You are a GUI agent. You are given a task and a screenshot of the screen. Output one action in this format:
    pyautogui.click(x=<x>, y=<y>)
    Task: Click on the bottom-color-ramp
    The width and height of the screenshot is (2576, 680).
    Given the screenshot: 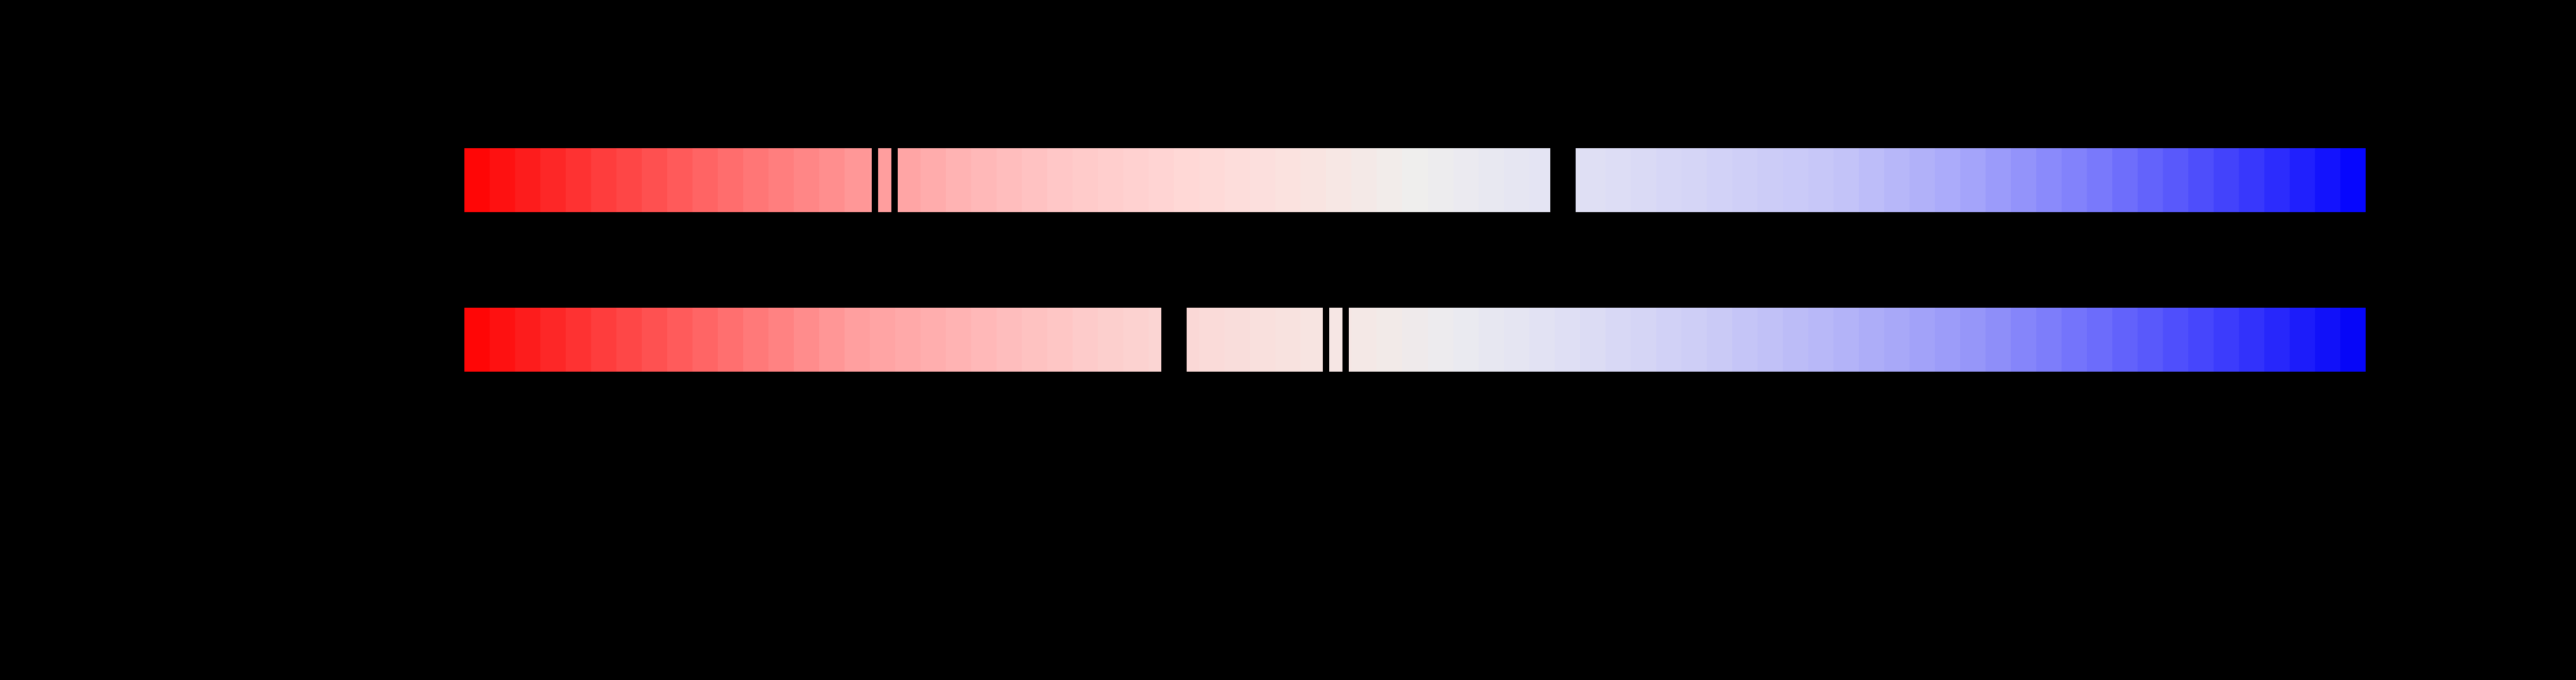 What is the action you would take?
    pyautogui.click(x=1415, y=340)
    